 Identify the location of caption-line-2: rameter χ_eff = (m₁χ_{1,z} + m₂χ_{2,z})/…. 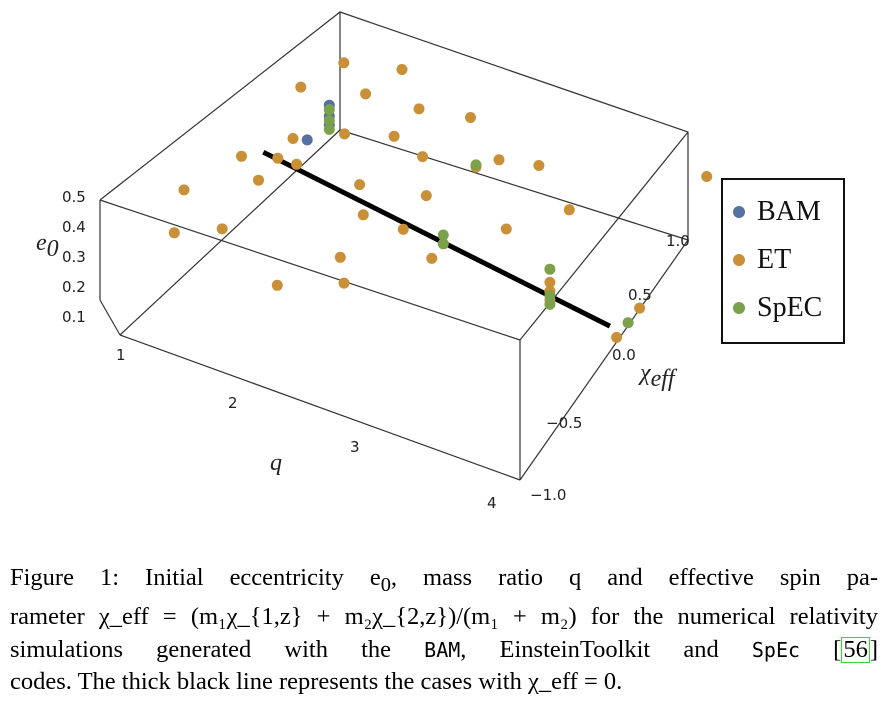
(444, 617).